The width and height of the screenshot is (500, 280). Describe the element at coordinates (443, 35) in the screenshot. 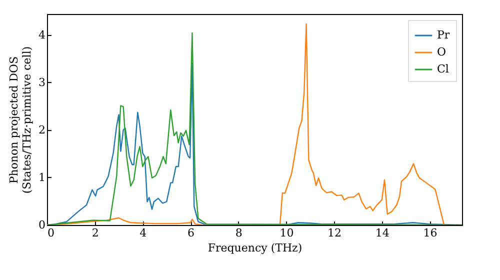

I see `legend-label: Pr` at that location.